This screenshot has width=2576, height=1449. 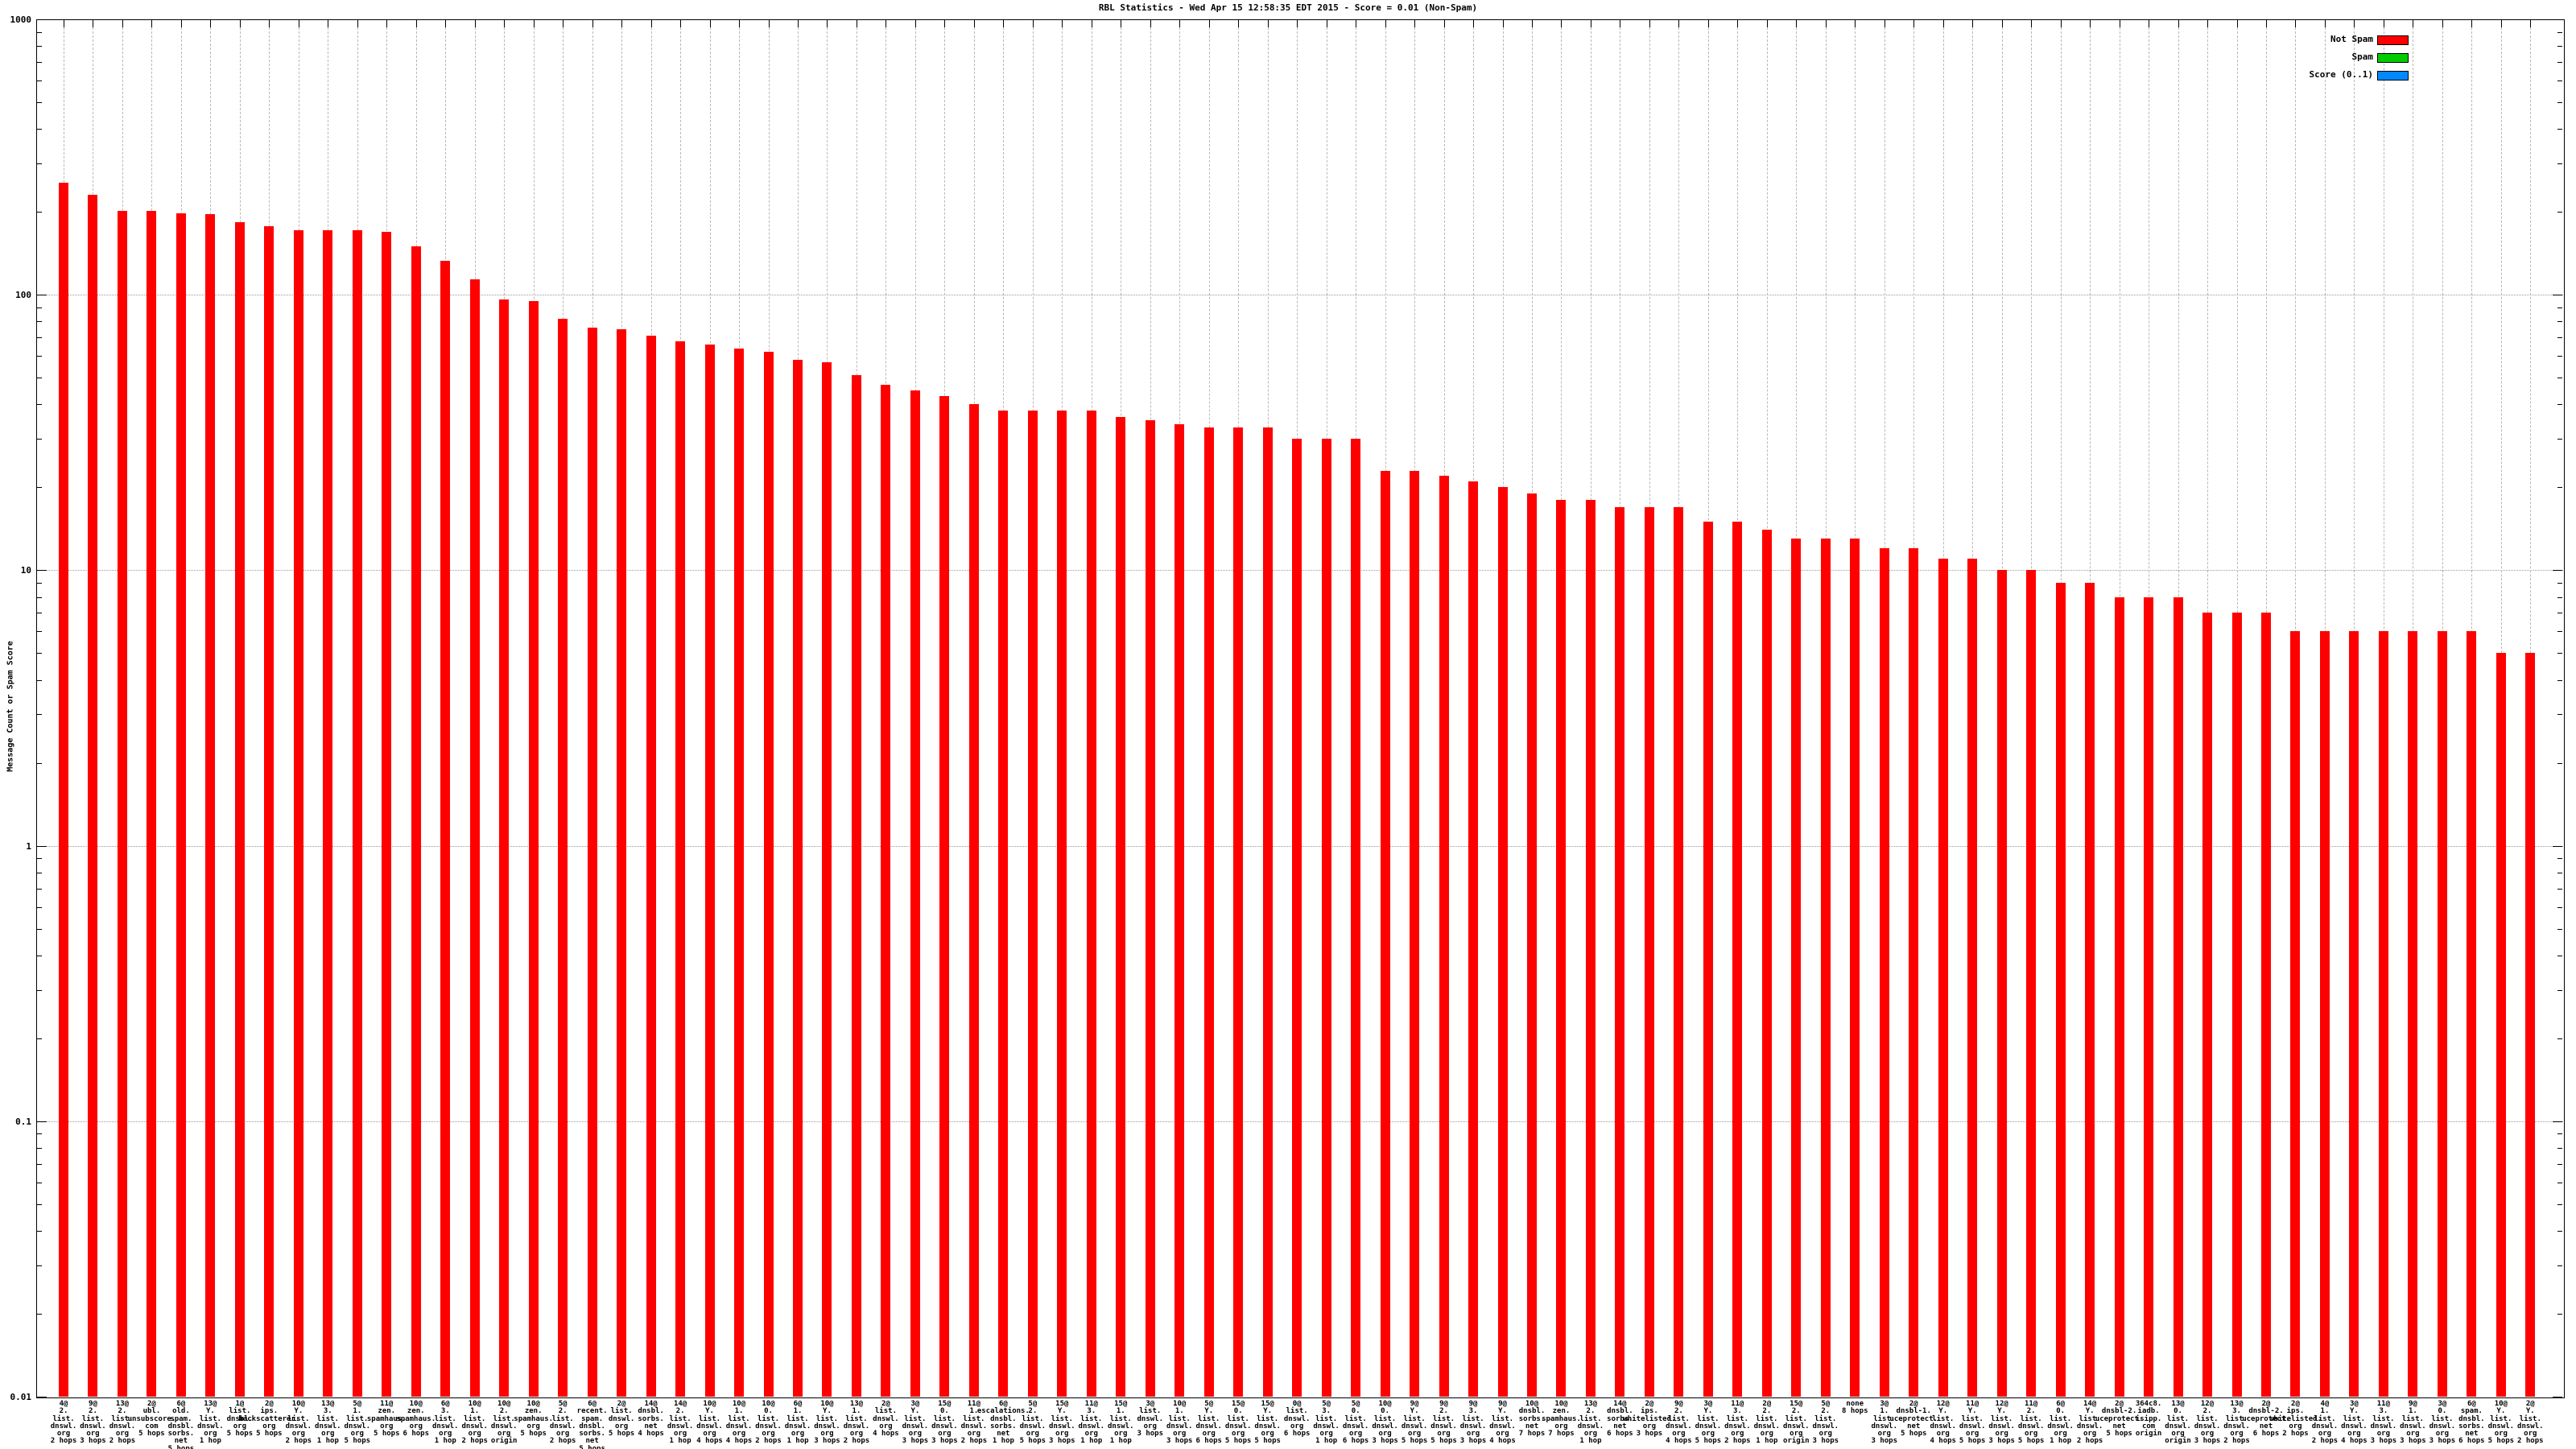 What do you see at coordinates (1796, 1423) in the screenshot?
I see `x-tick-label: 15@ 2. list. dnswl. org origin` at bounding box center [1796, 1423].